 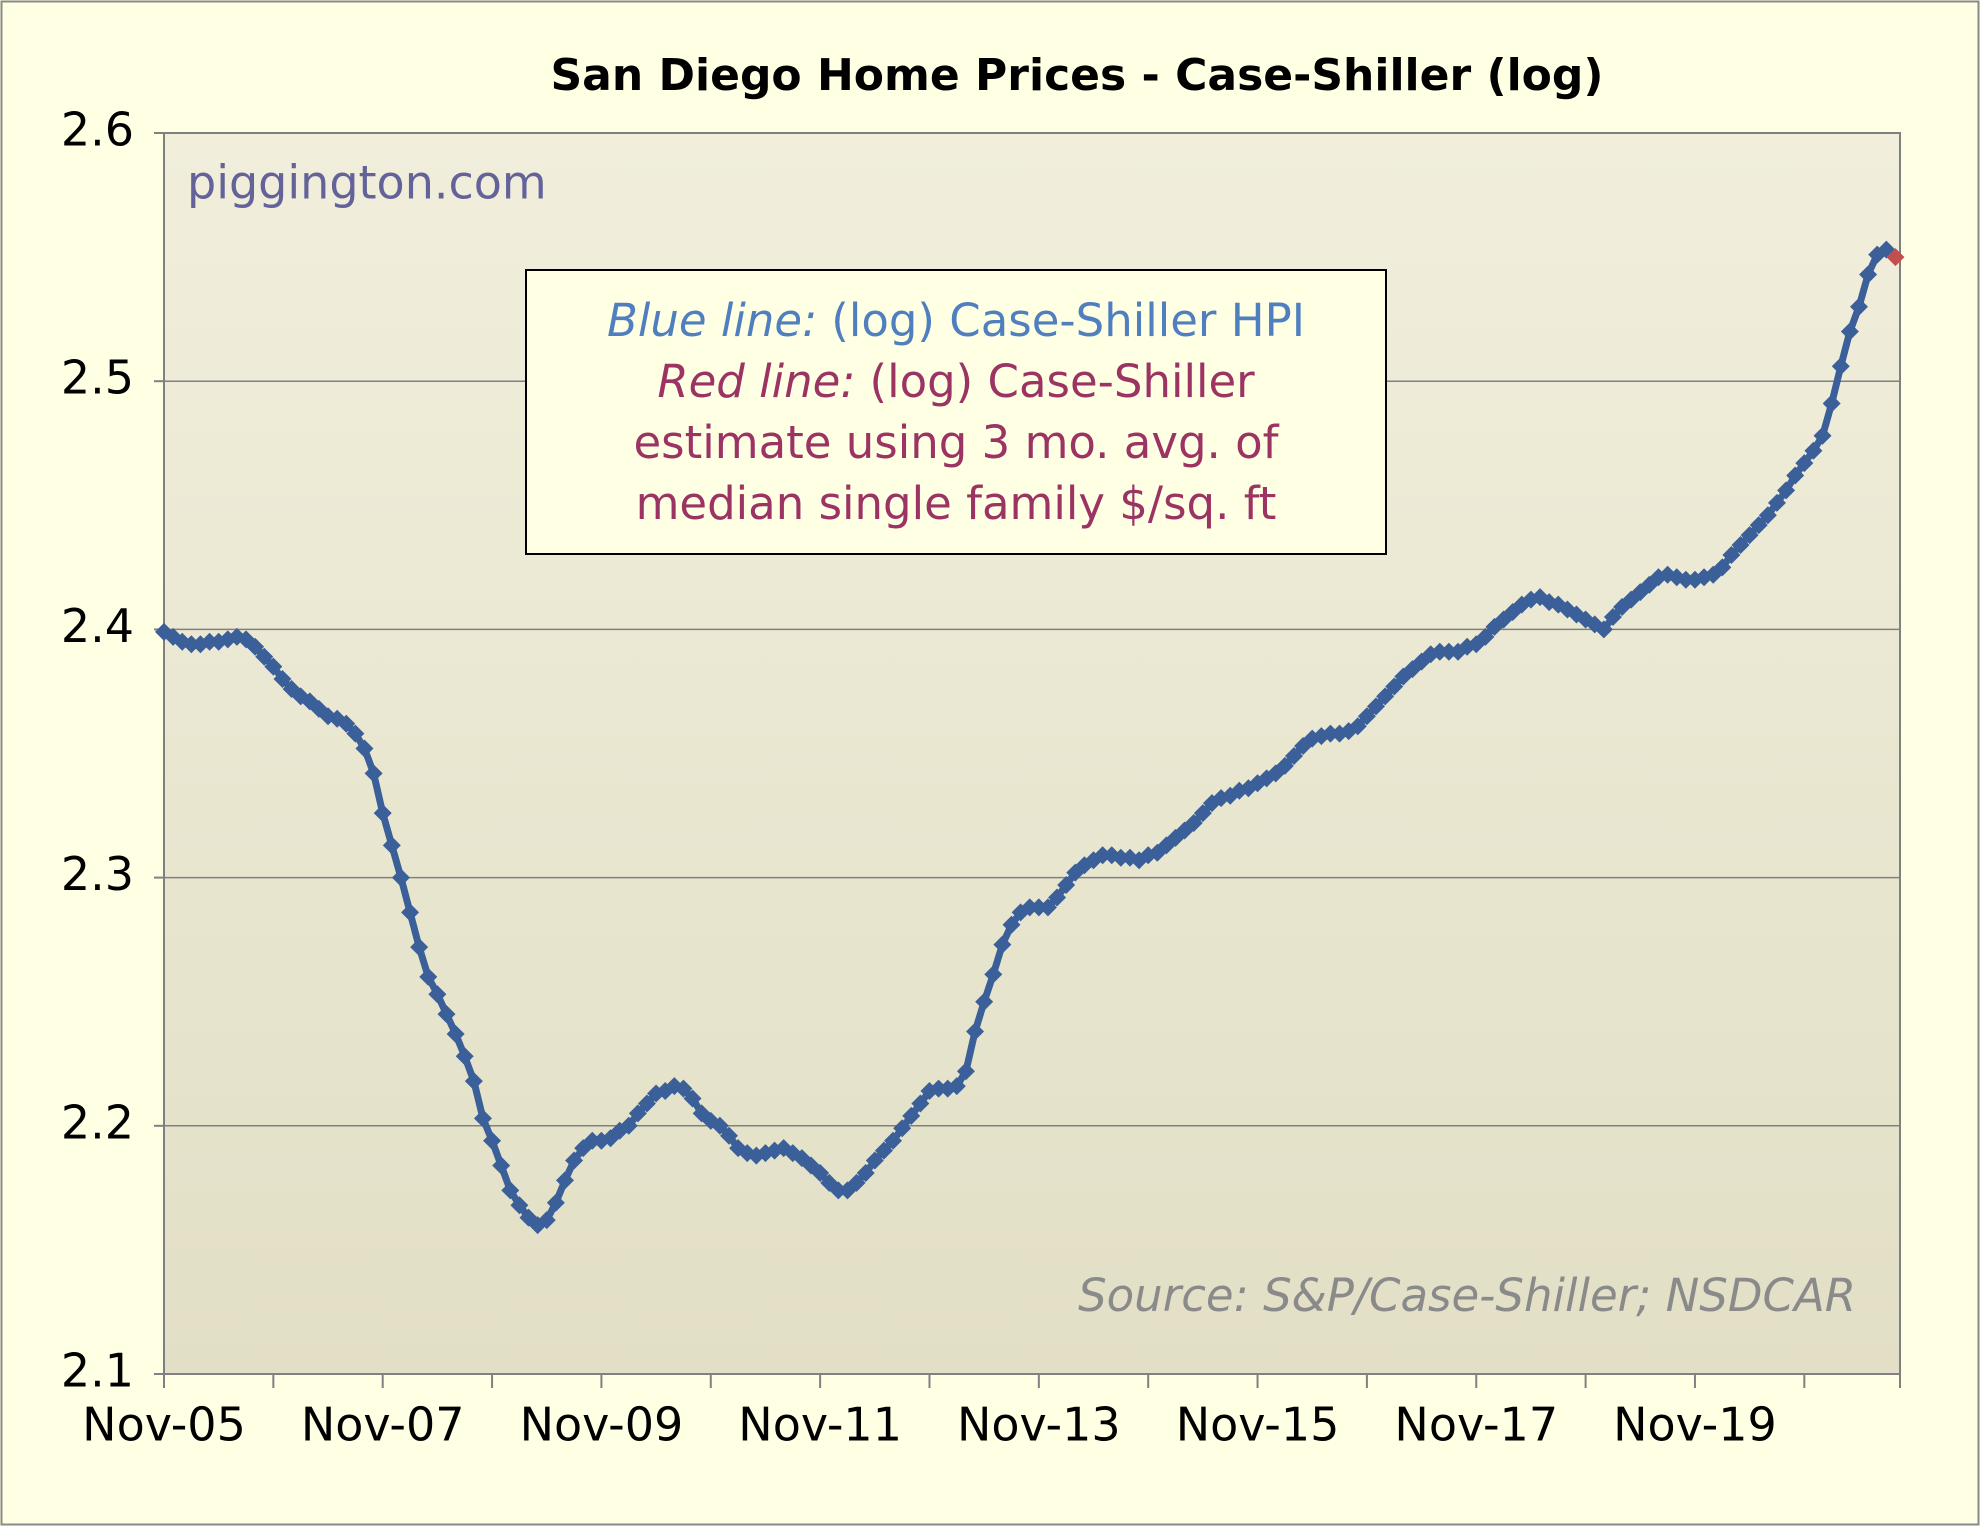 What do you see at coordinates (712, 320) in the screenshot?
I see `annotation-label: Blue line:` at bounding box center [712, 320].